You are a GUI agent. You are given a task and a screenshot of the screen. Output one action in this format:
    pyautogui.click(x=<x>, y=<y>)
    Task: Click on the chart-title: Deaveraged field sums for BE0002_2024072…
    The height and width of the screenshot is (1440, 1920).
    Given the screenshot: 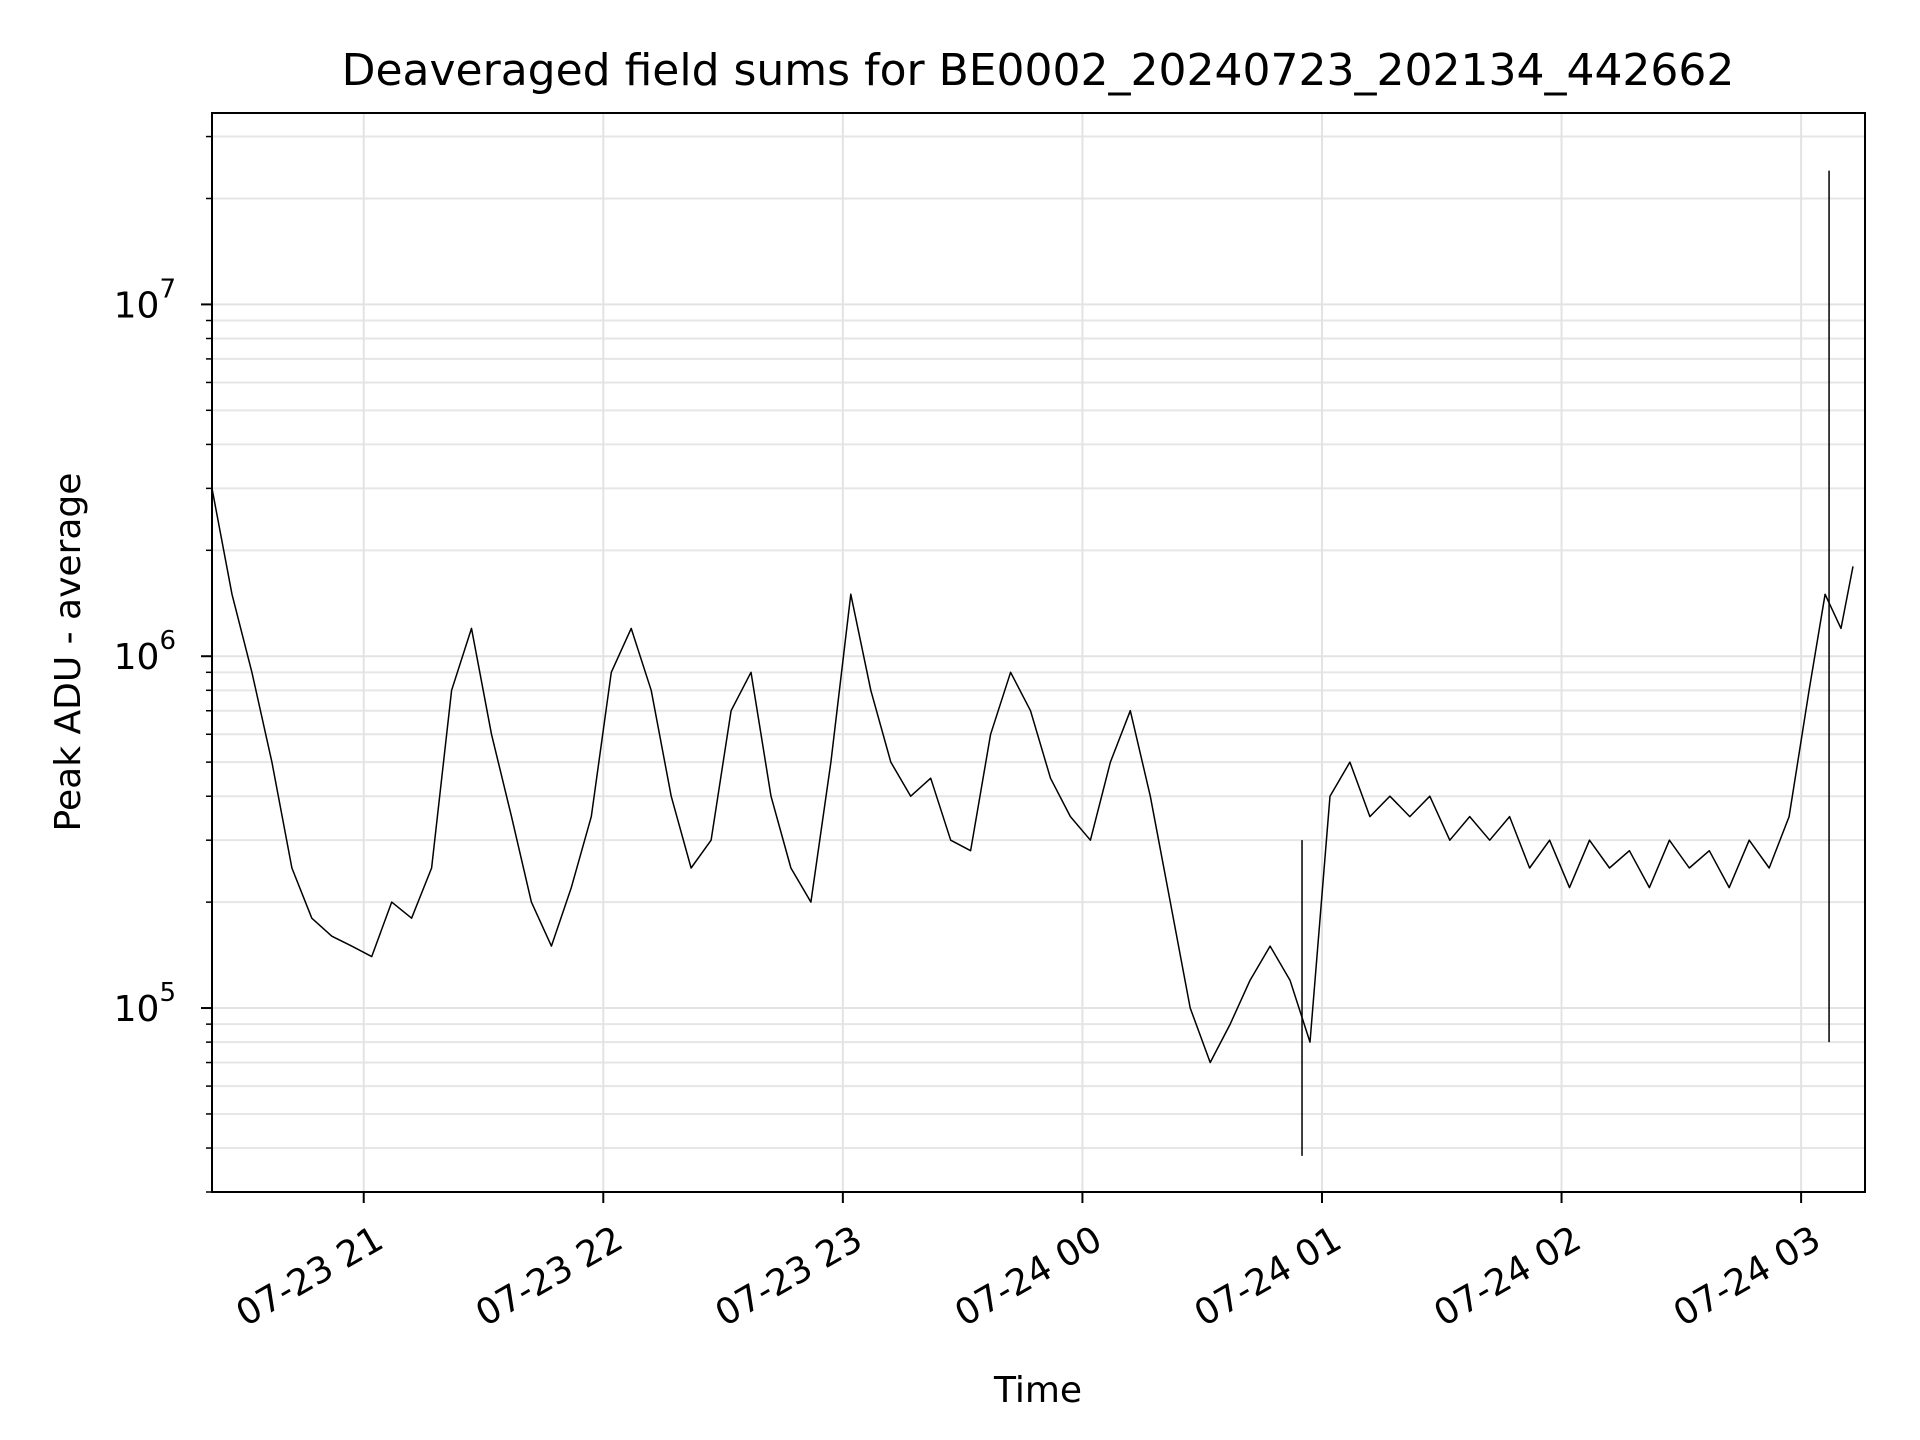 What is the action you would take?
    pyautogui.click(x=1038, y=70)
    